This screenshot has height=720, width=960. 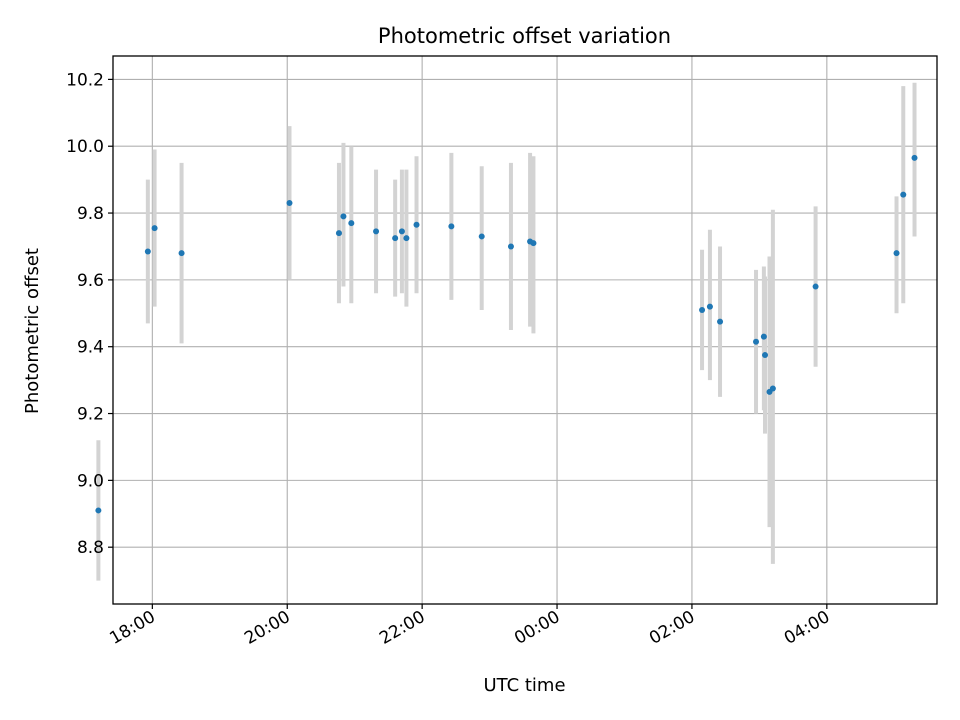 What do you see at coordinates (85, 147) in the screenshot?
I see `y-tick-label: 10.0` at bounding box center [85, 147].